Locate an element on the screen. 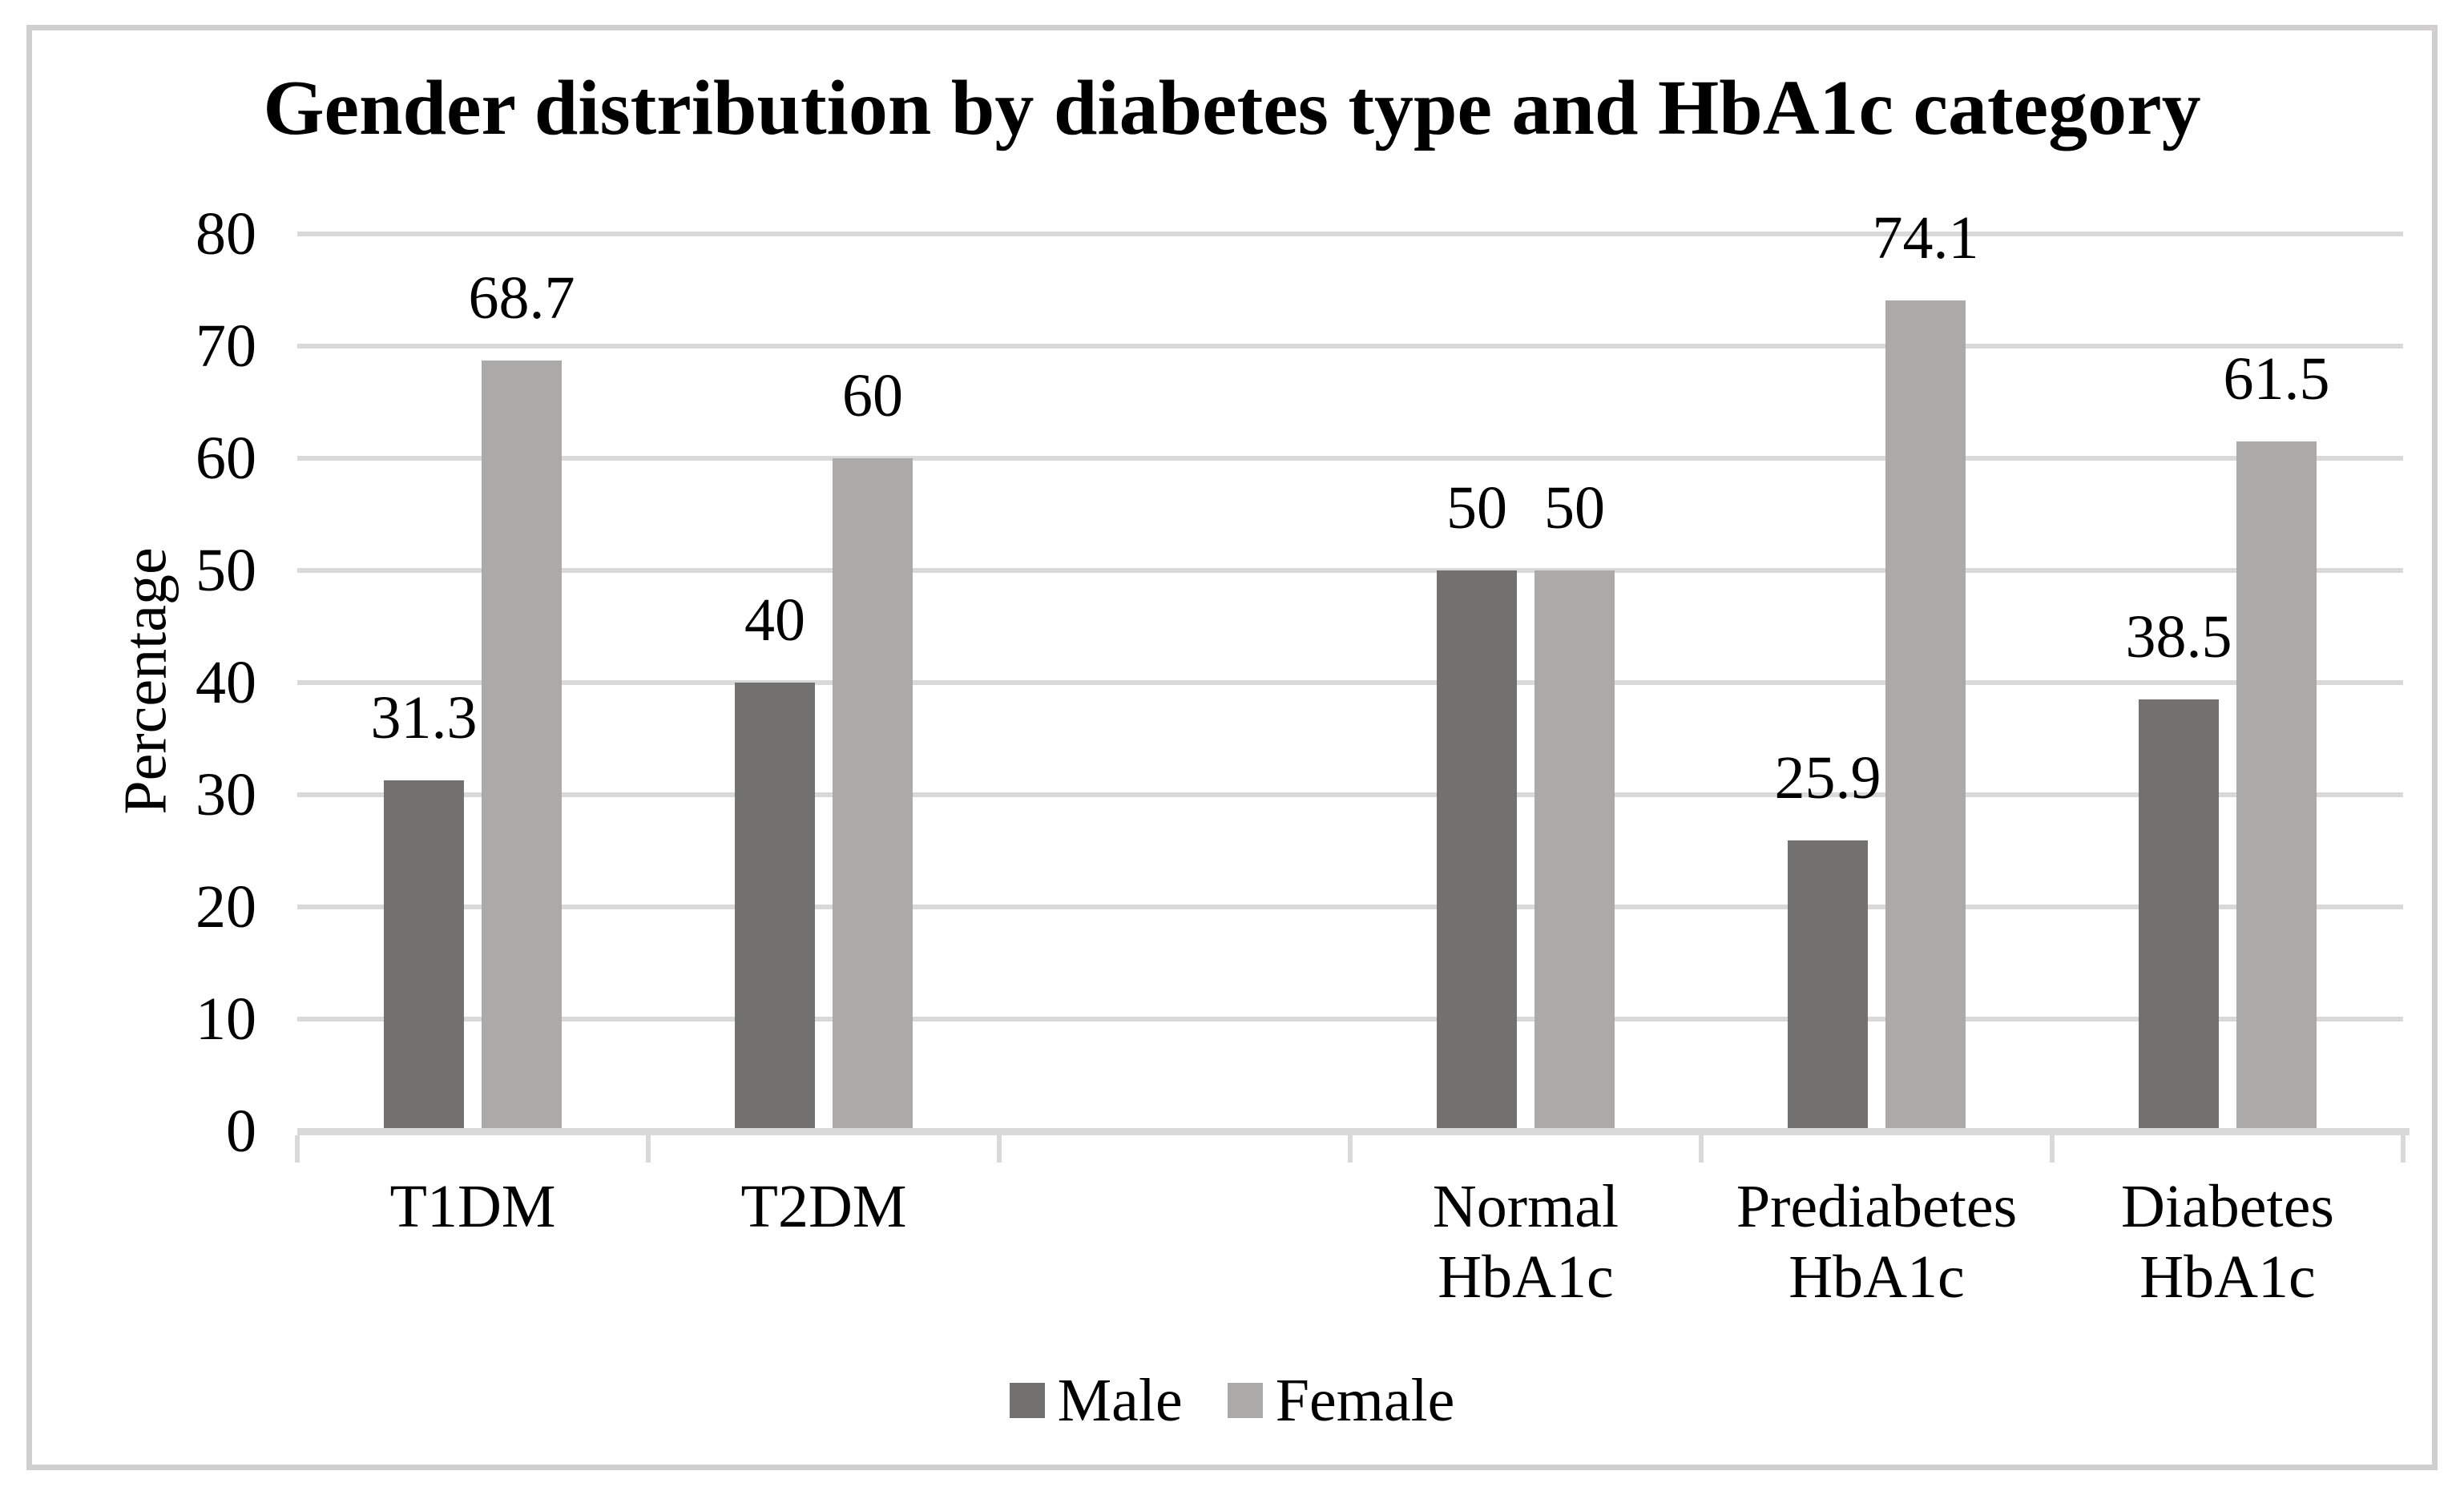  value-label-male-normal-hba1c: 50 is located at coordinates (1476, 508).